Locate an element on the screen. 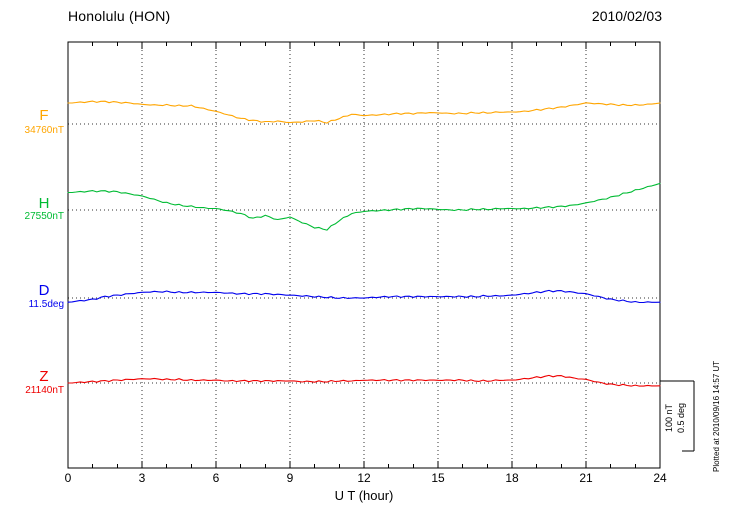 The image size is (730, 520). x-axis-tick-labels: 0 3 6 9 12 15 18 21 24 is located at coordinates (365, 479).